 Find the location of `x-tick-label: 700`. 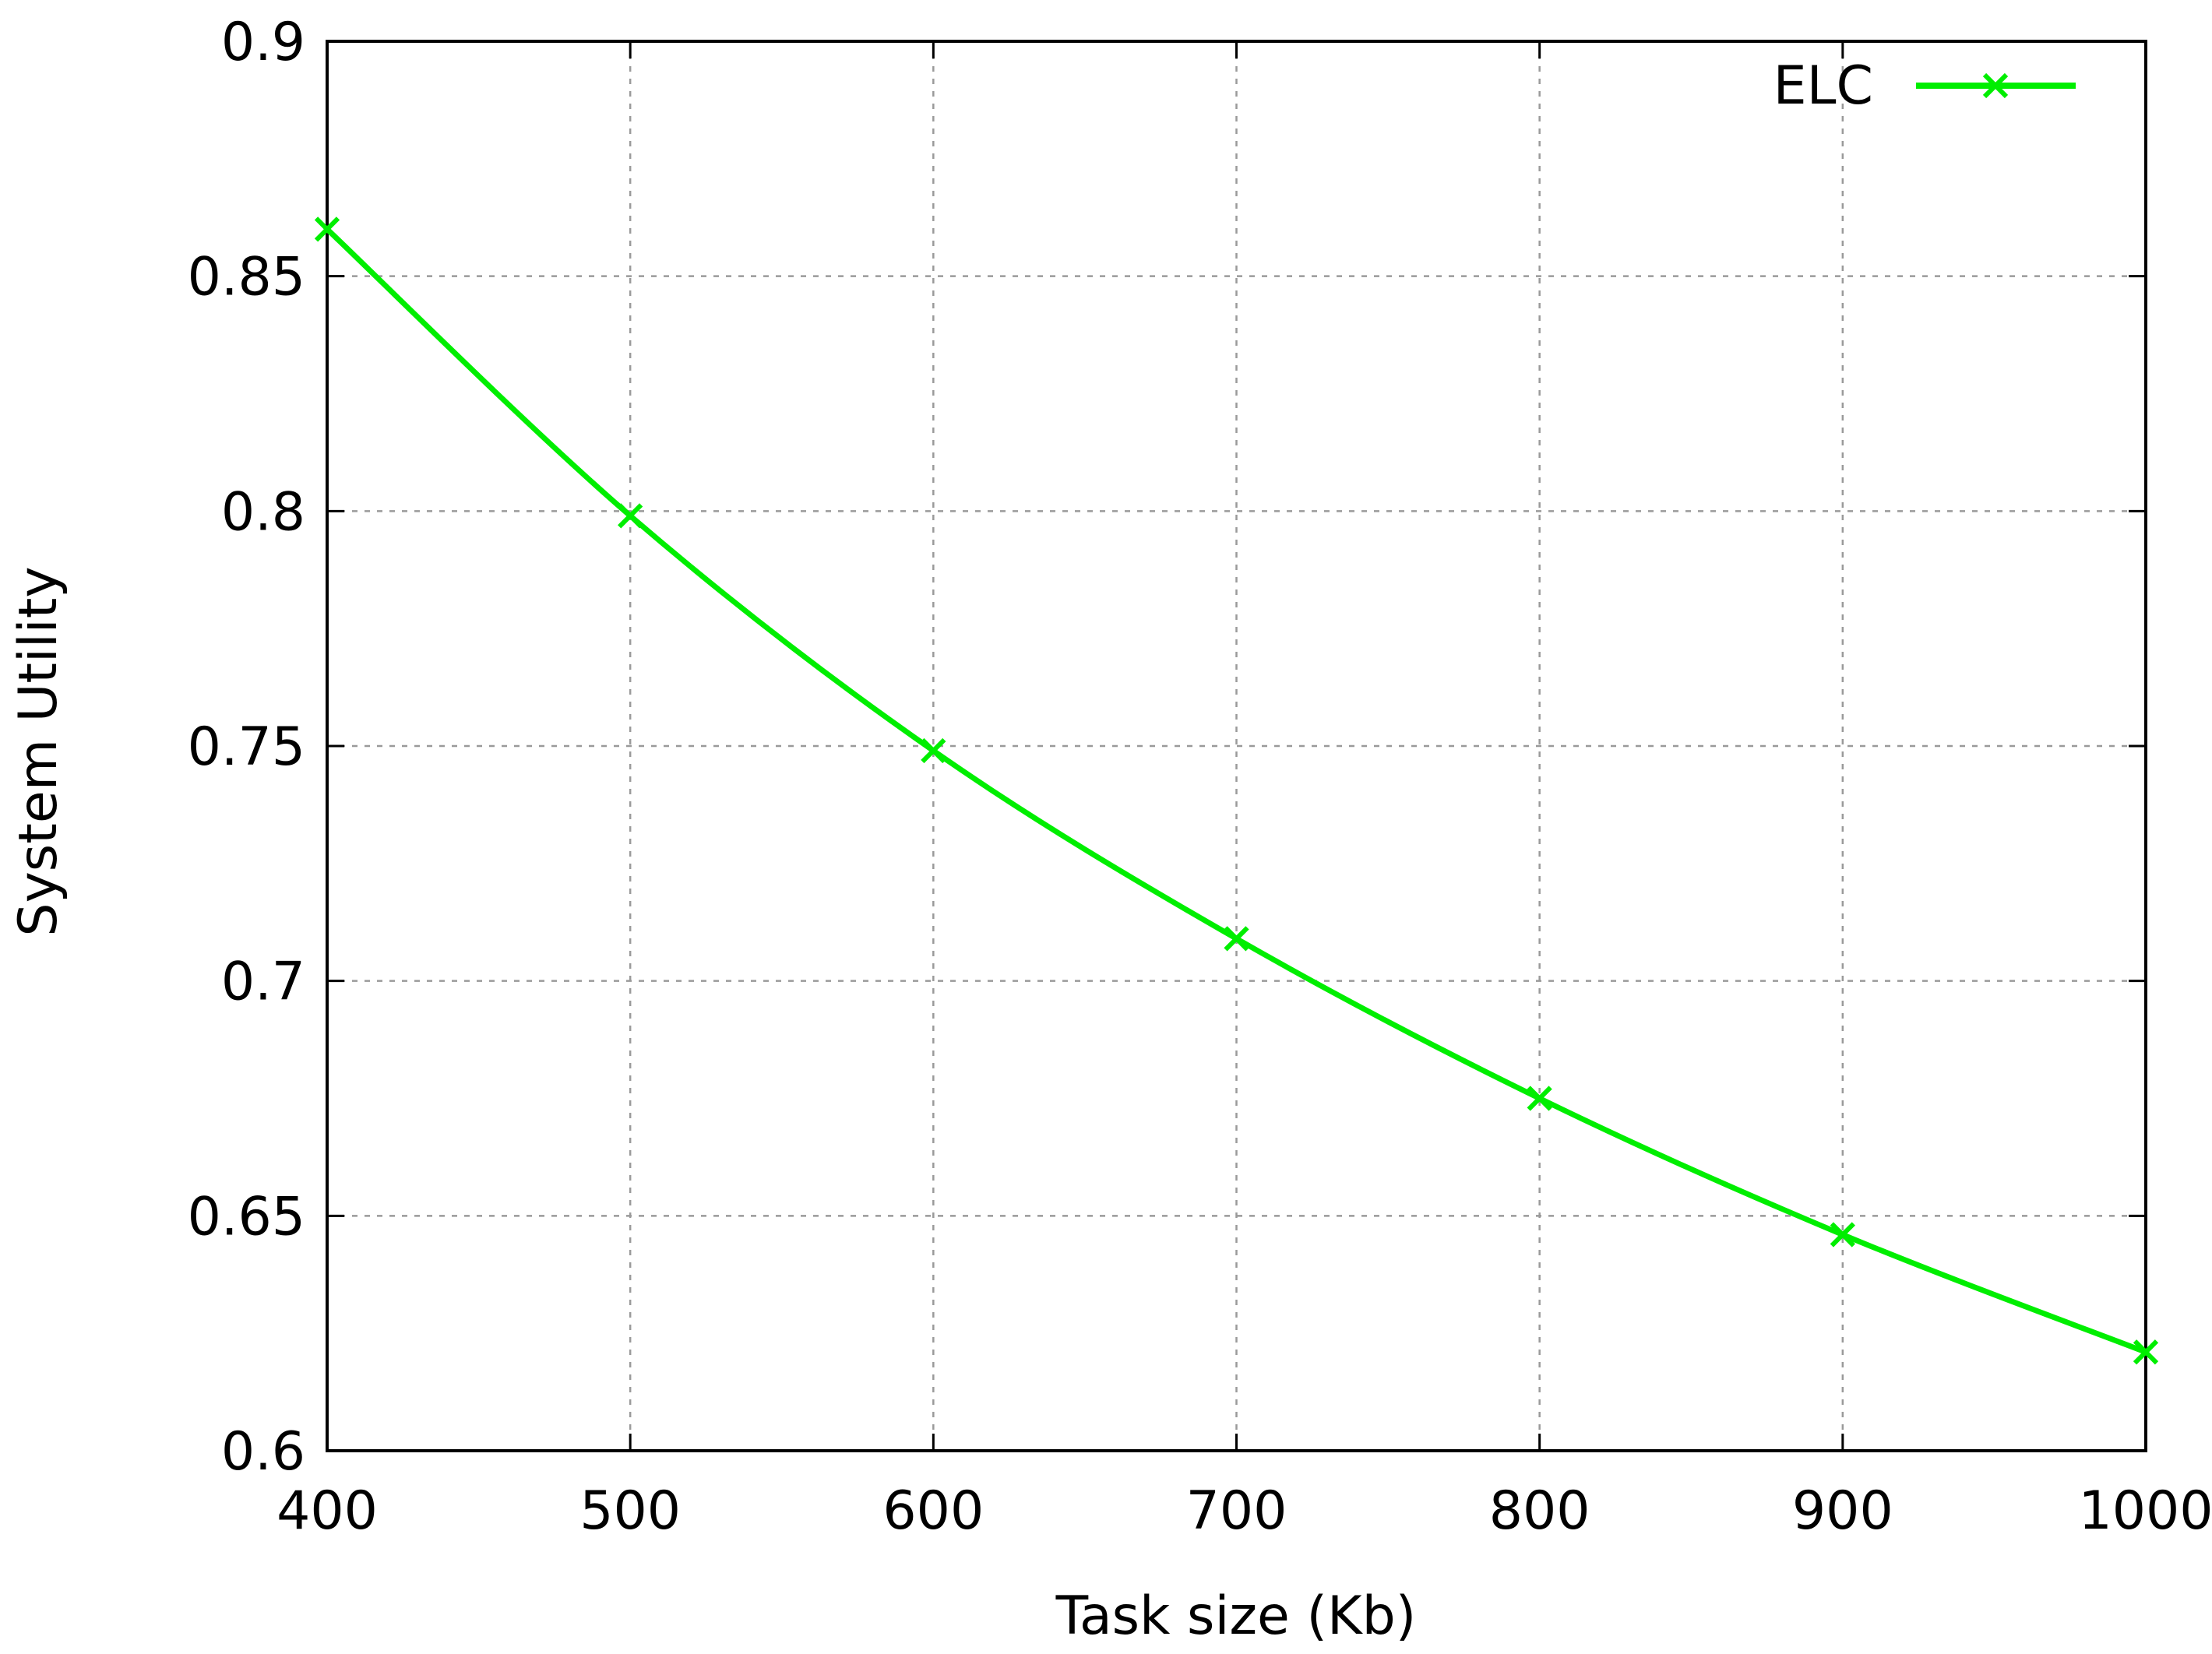

x-tick-label: 700 is located at coordinates (1236, 1511).